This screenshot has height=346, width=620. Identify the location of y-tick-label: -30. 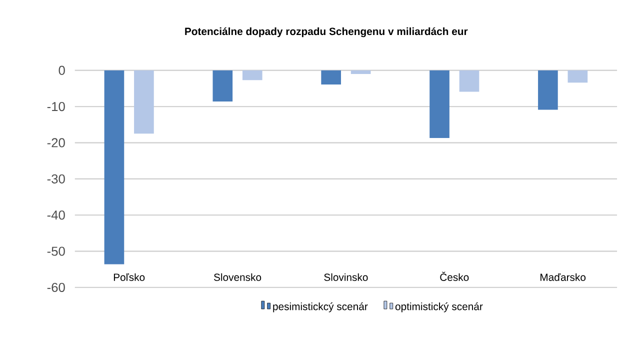
(56, 179).